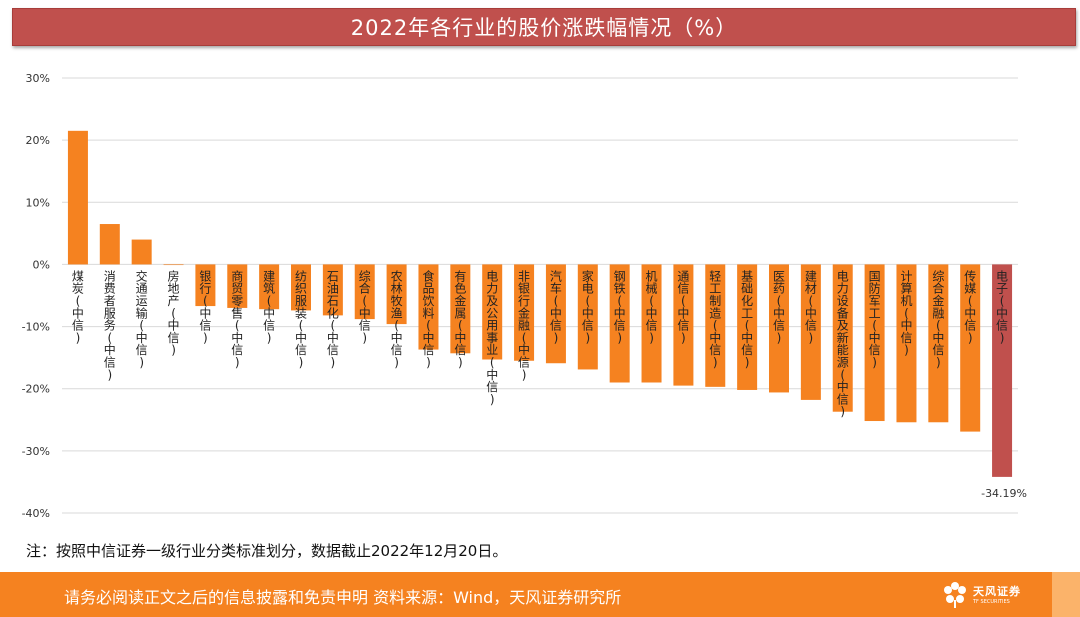 This screenshot has width=1080, height=617. What do you see at coordinates (142, 318) in the screenshot?
I see `category-label: 交通运输(中信)` at bounding box center [142, 318].